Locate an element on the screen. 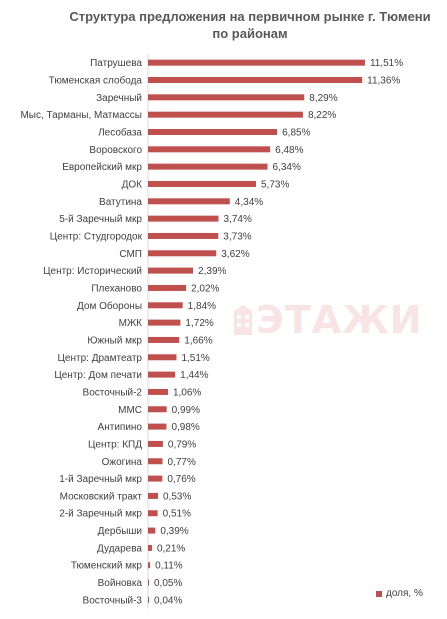 The width and height of the screenshot is (447, 619). category-label: Центр: КПД is located at coordinates (115, 444).